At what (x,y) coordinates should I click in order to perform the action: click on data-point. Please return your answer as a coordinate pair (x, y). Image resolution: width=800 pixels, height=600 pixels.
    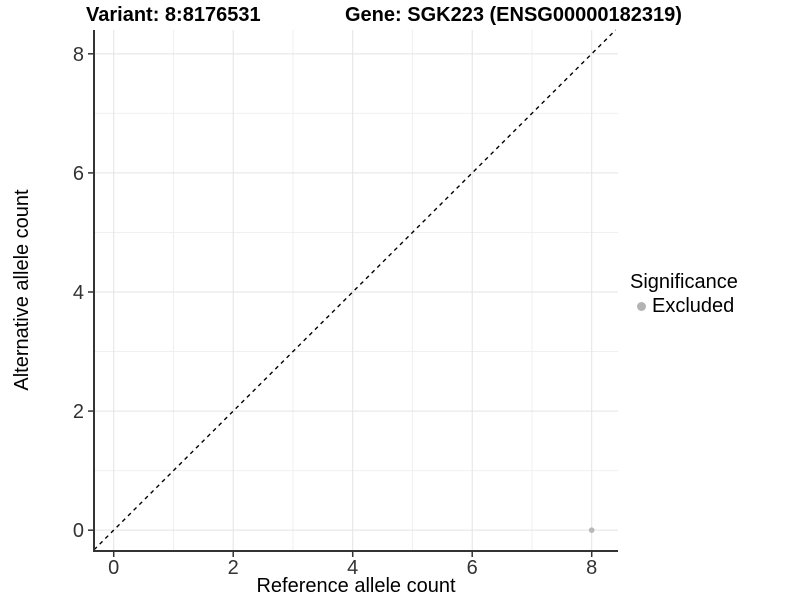
    Looking at the image, I should click on (591, 530).